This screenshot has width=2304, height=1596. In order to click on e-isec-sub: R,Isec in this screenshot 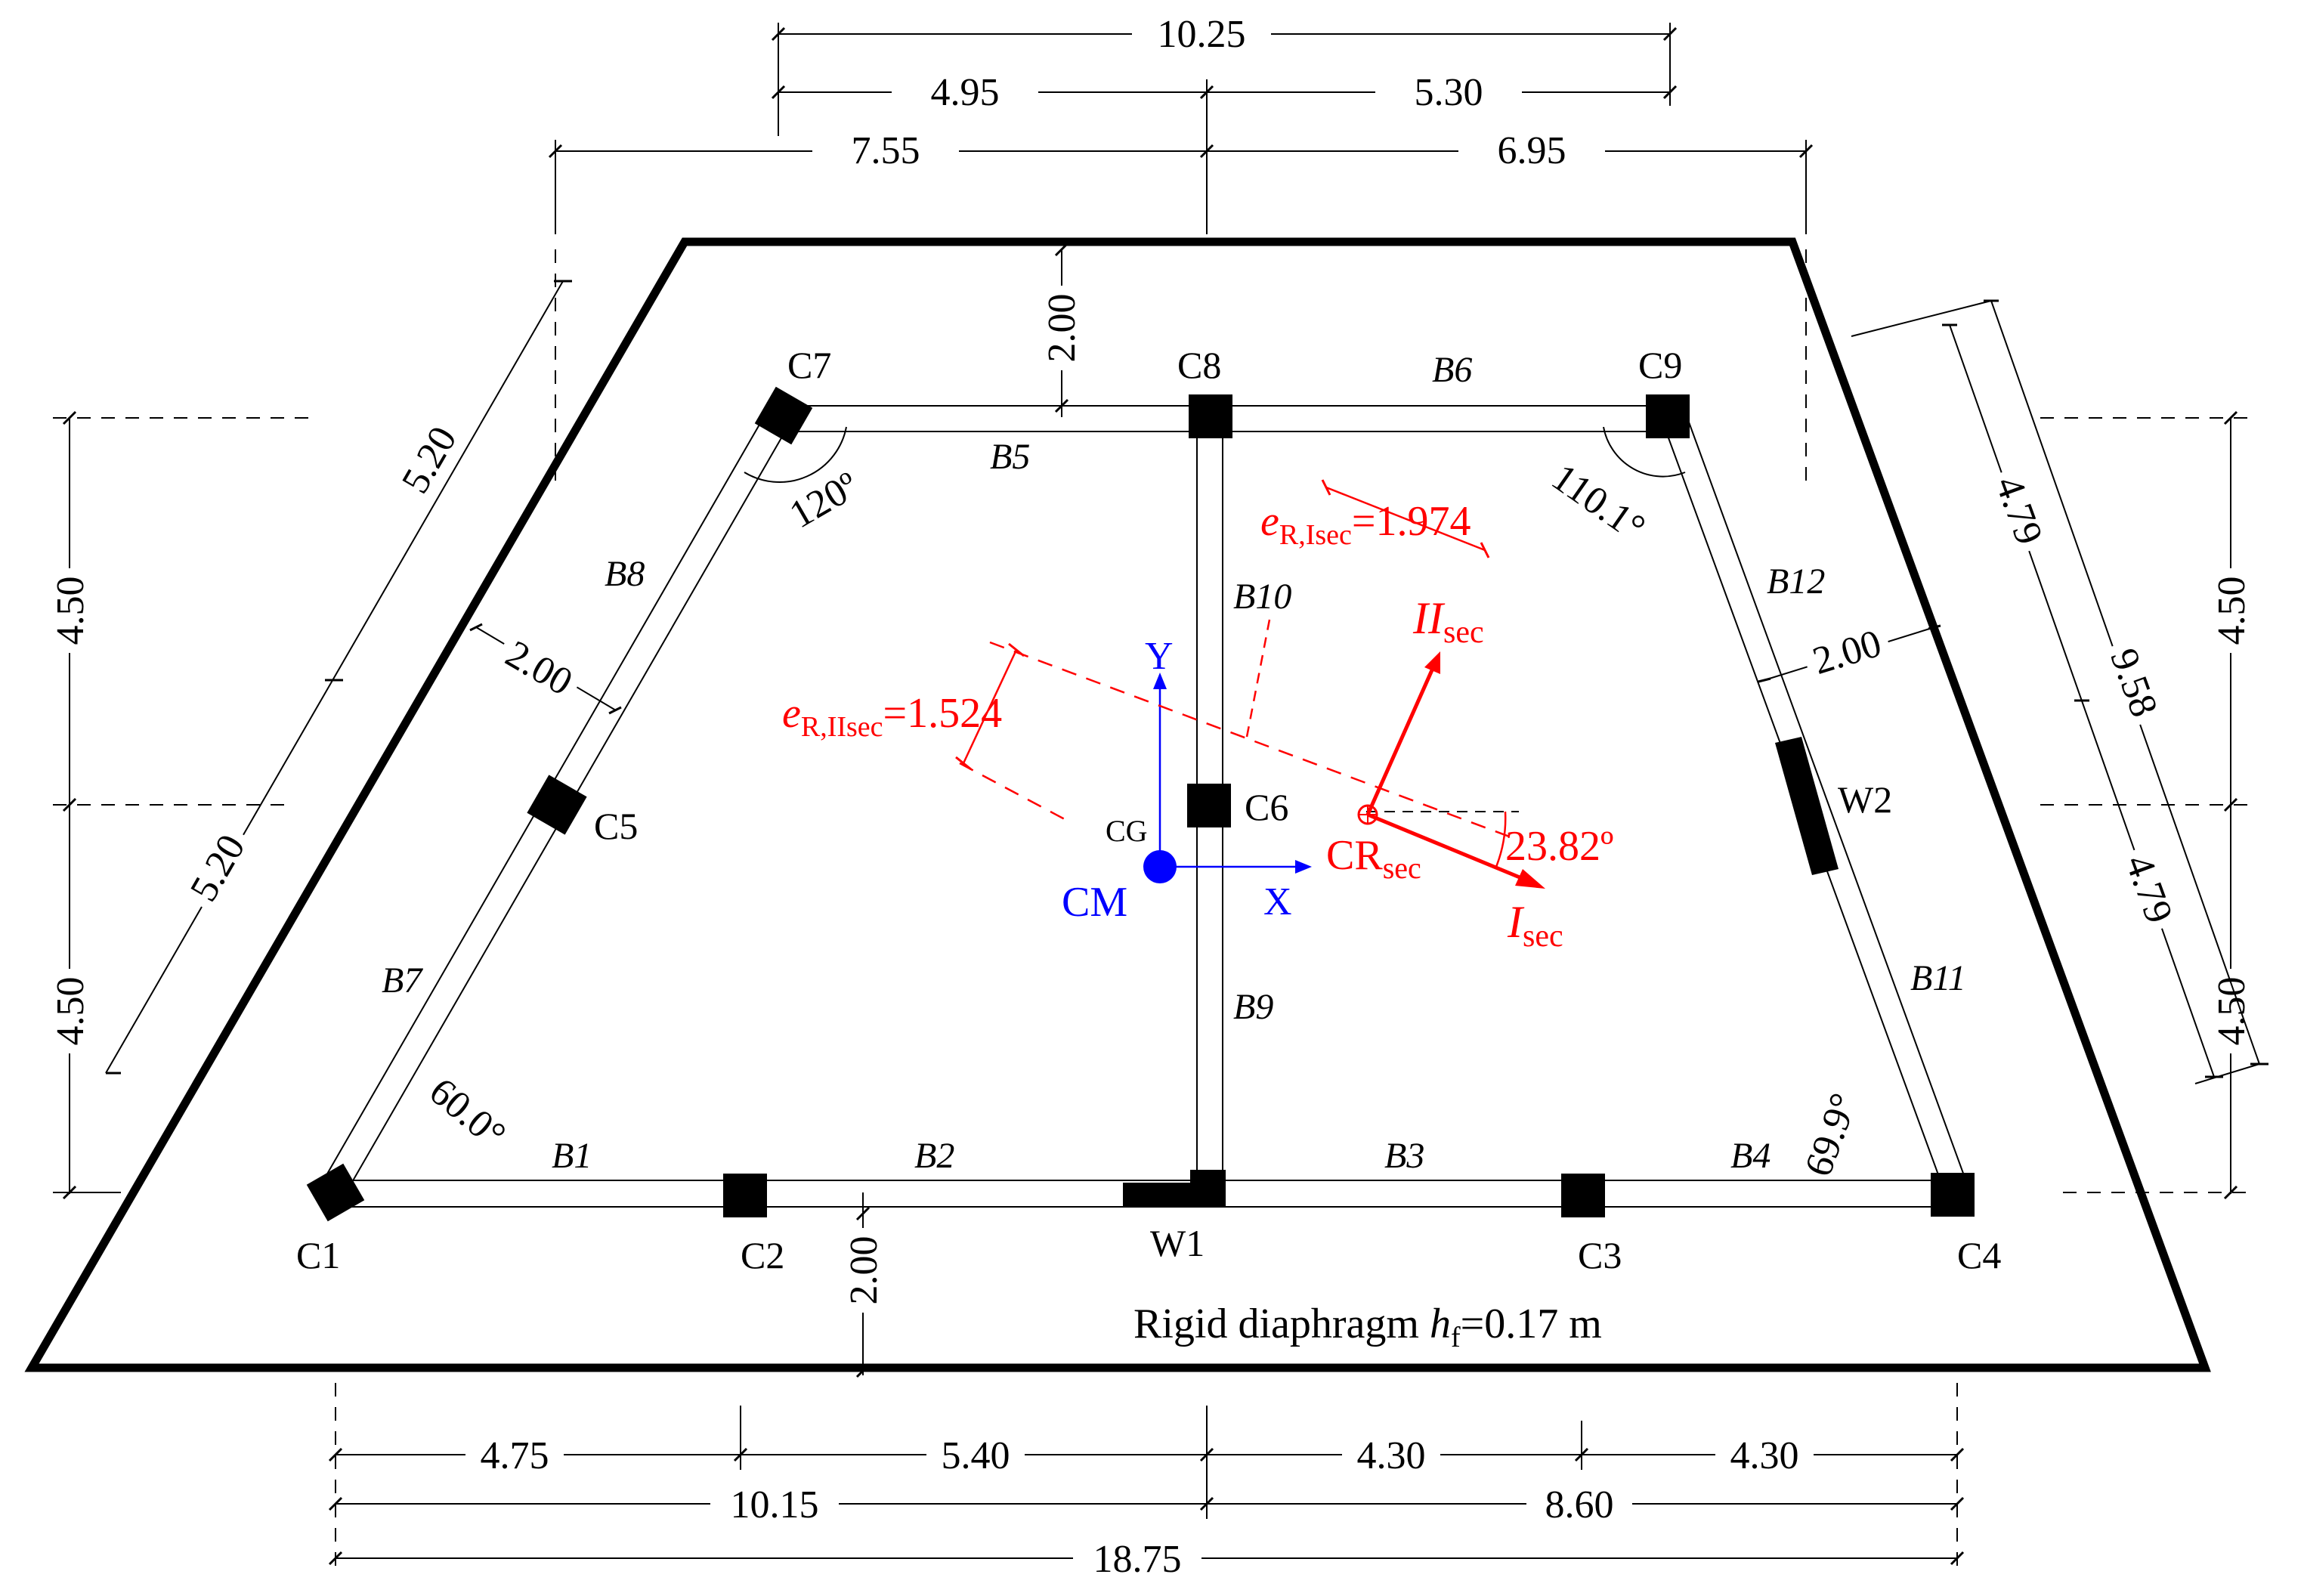, I will do `click(1315, 535)`.